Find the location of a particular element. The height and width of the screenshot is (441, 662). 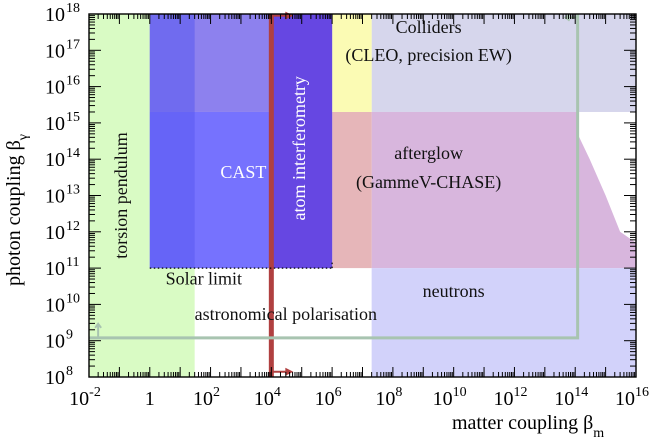

x-tick-label: 10¹⁶ is located at coordinates (632, 397).